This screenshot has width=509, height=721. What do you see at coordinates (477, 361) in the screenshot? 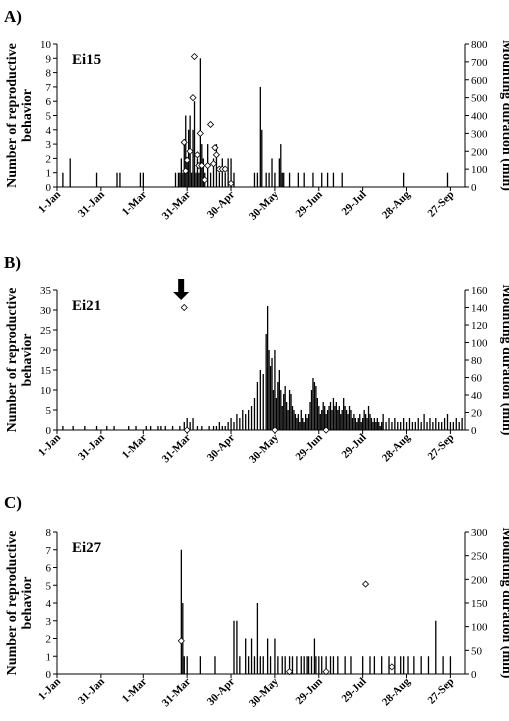
I see `y2-tick-label: 80` at bounding box center [477, 361].